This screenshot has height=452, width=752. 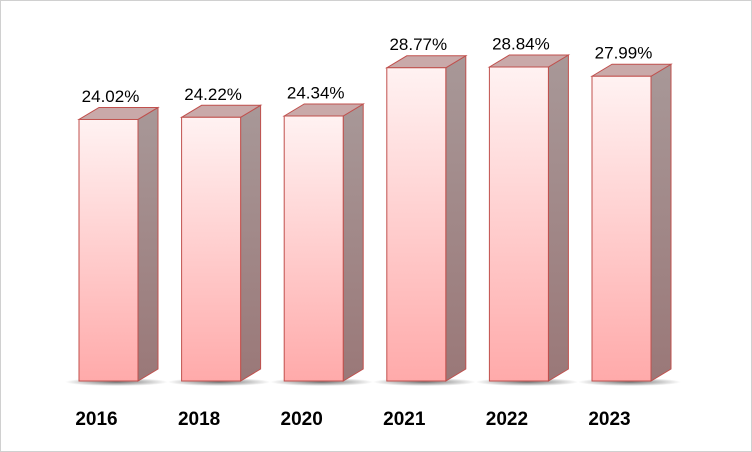 I want to click on x-tick-label: 2022, so click(x=507, y=419).